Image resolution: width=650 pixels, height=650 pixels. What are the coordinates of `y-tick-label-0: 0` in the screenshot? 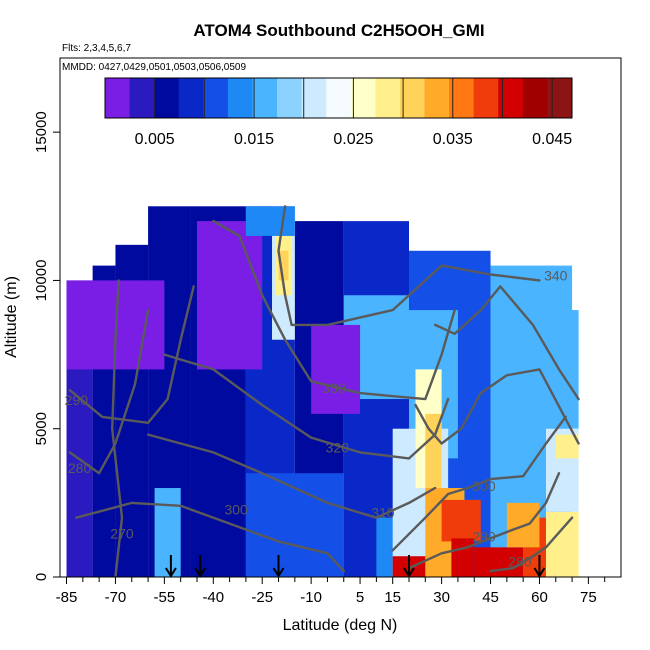 It's located at (41, 577).